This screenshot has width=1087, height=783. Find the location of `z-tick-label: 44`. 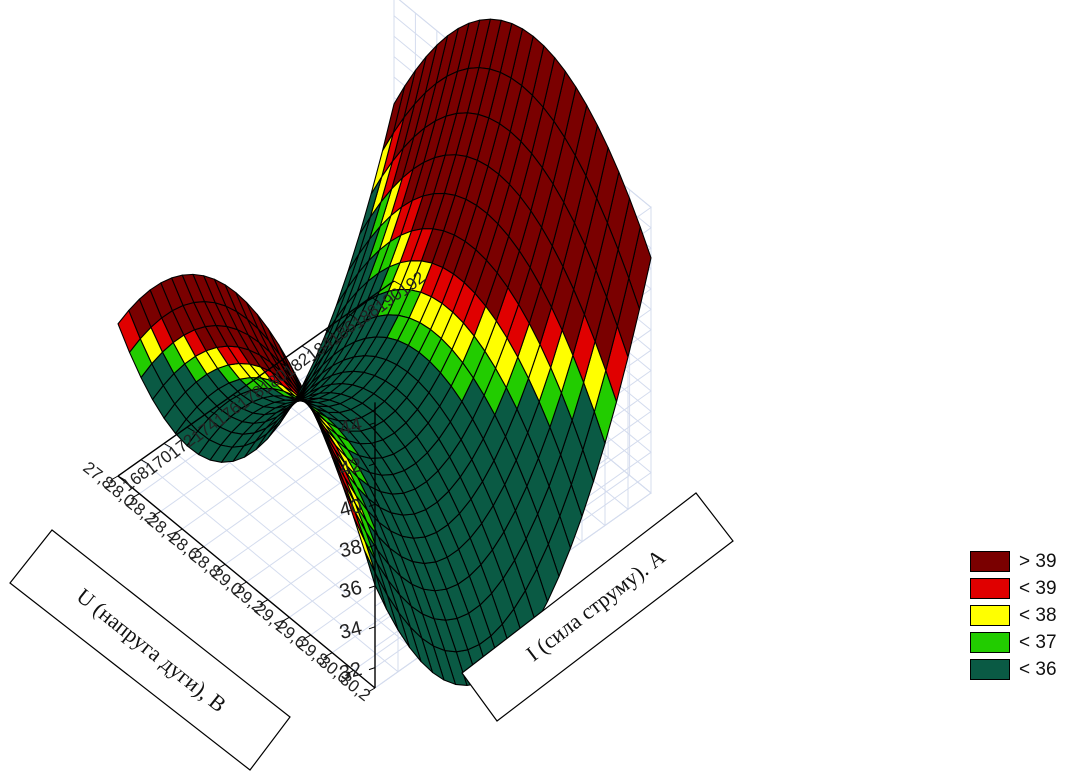

z-tick-label: 44 is located at coordinates (350, 426).